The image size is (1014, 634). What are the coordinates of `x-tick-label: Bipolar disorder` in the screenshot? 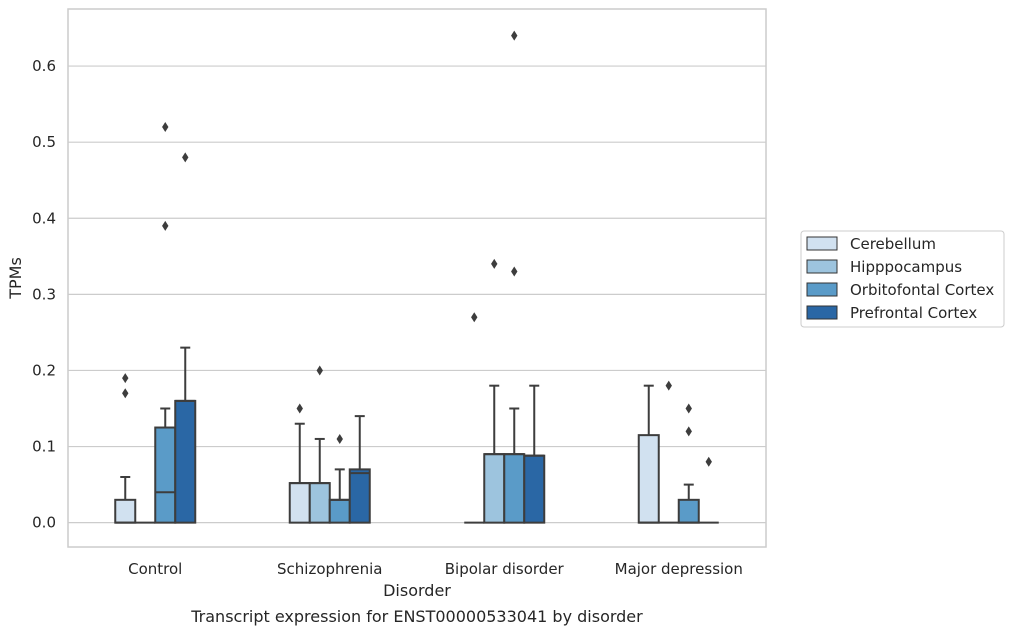 It's located at (505, 569).